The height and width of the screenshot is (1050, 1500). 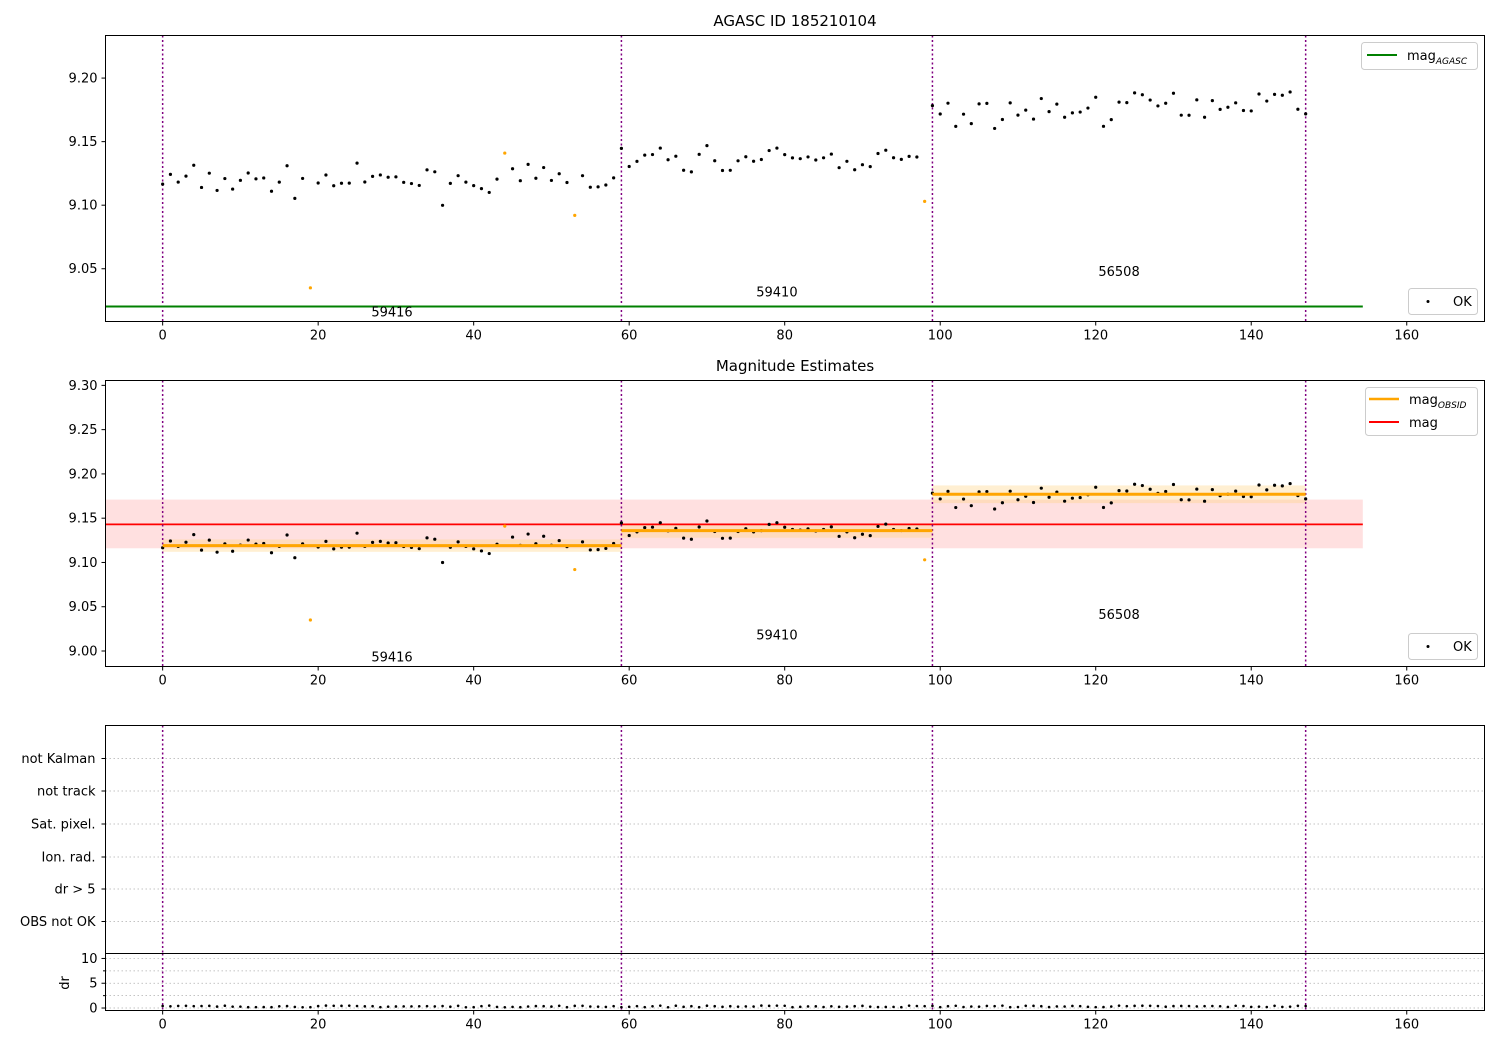 What do you see at coordinates (391, 658) in the screenshot?
I see `obsid-label: 59416` at bounding box center [391, 658].